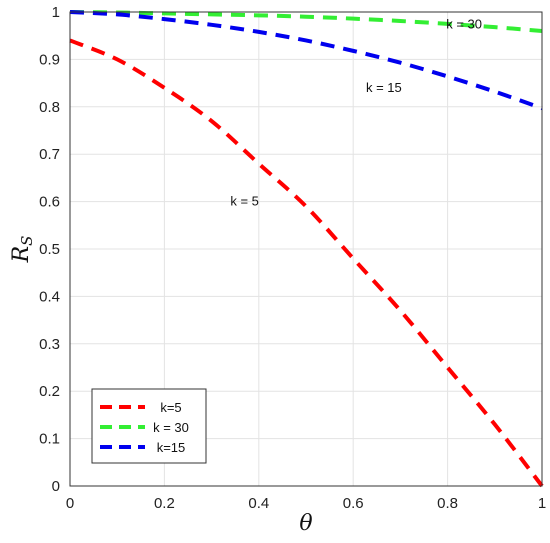  I want to click on legend: k=5 k = 30 k=15, so click(149, 426).